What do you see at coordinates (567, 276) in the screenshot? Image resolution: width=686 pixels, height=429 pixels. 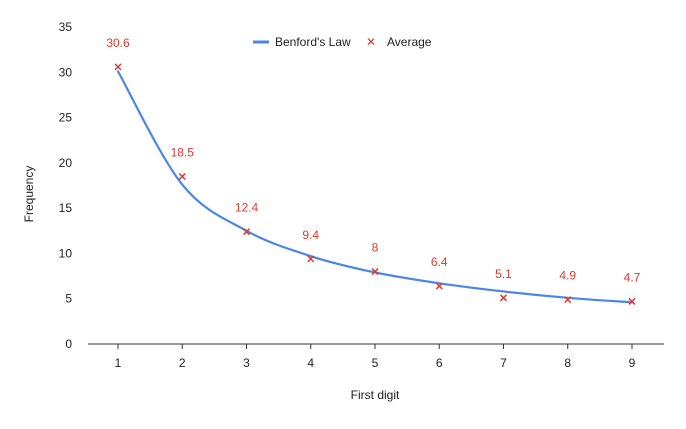 I see `data-label-average: 4.9` at bounding box center [567, 276].